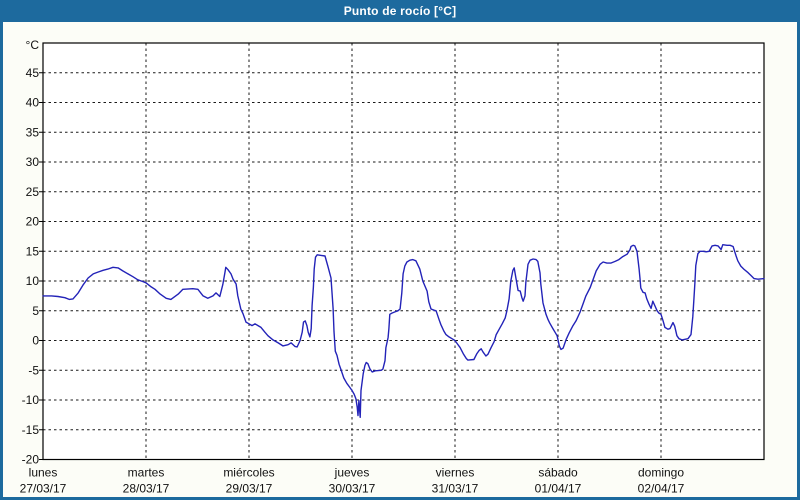  I want to click on y-tick-label: 0, so click(35, 341).